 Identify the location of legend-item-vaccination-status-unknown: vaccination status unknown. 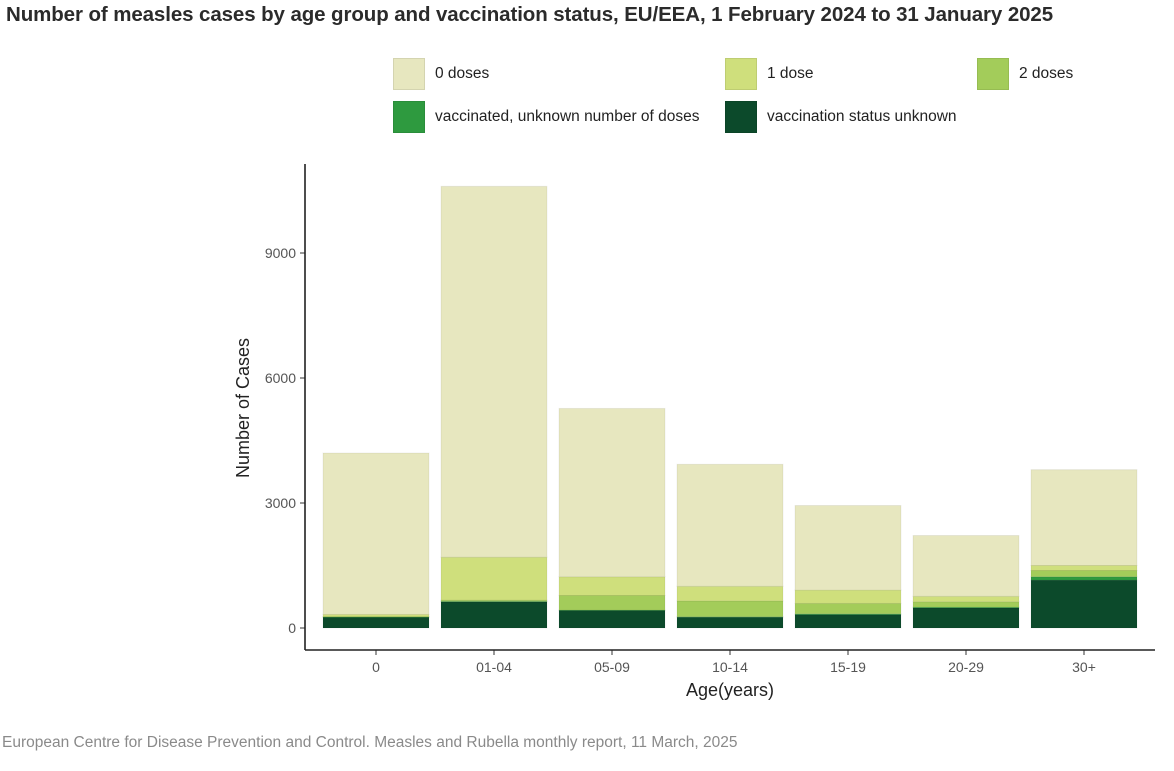
(841, 117).